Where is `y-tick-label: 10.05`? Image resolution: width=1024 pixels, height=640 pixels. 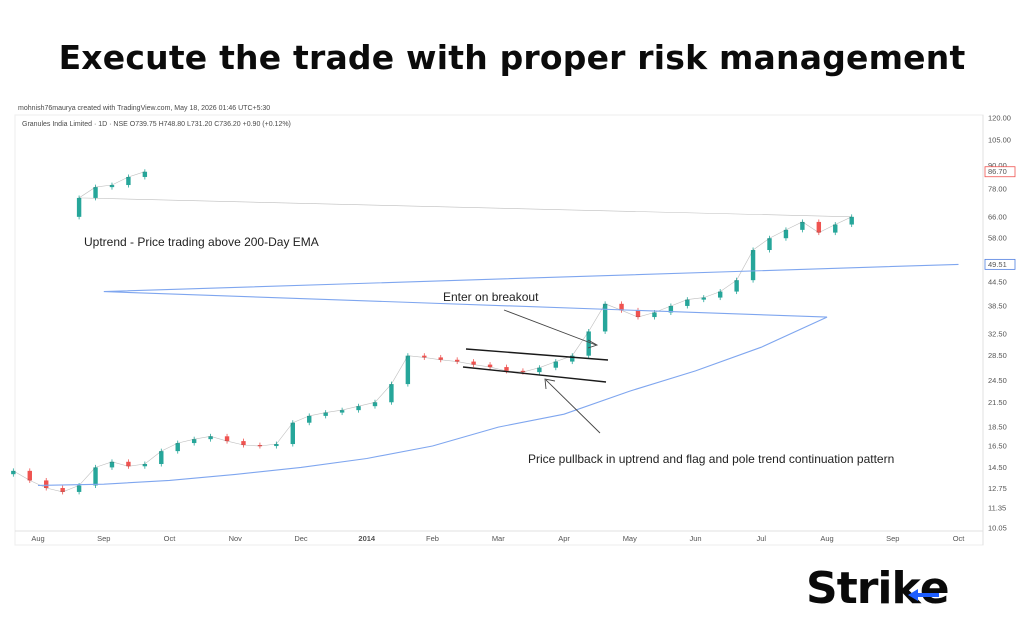
y-tick-label: 10.05 is located at coordinates (997, 528).